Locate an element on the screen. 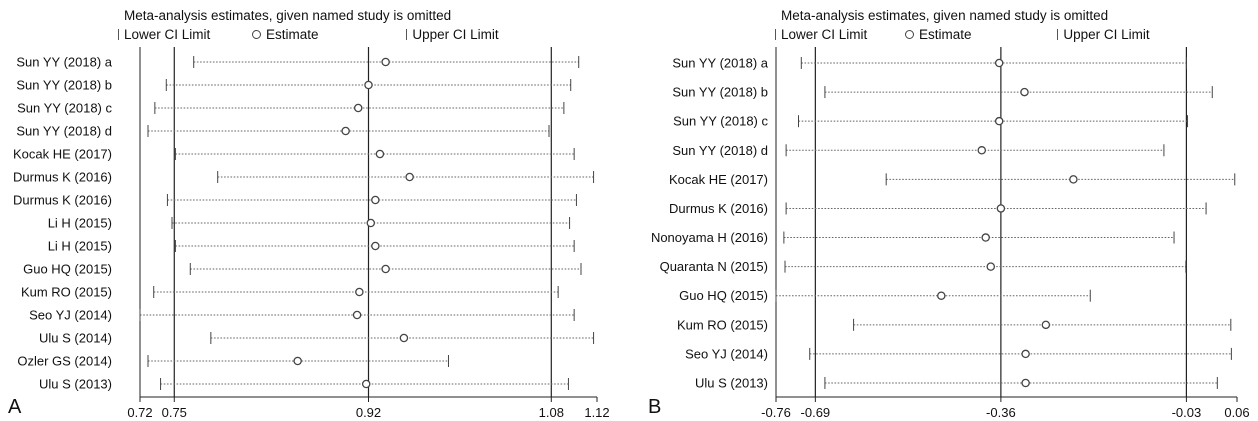 The height and width of the screenshot is (421, 1258). panel-a-legend: Lower CI Limit Estimate Upper CI Limit is located at coordinates (308, 34).